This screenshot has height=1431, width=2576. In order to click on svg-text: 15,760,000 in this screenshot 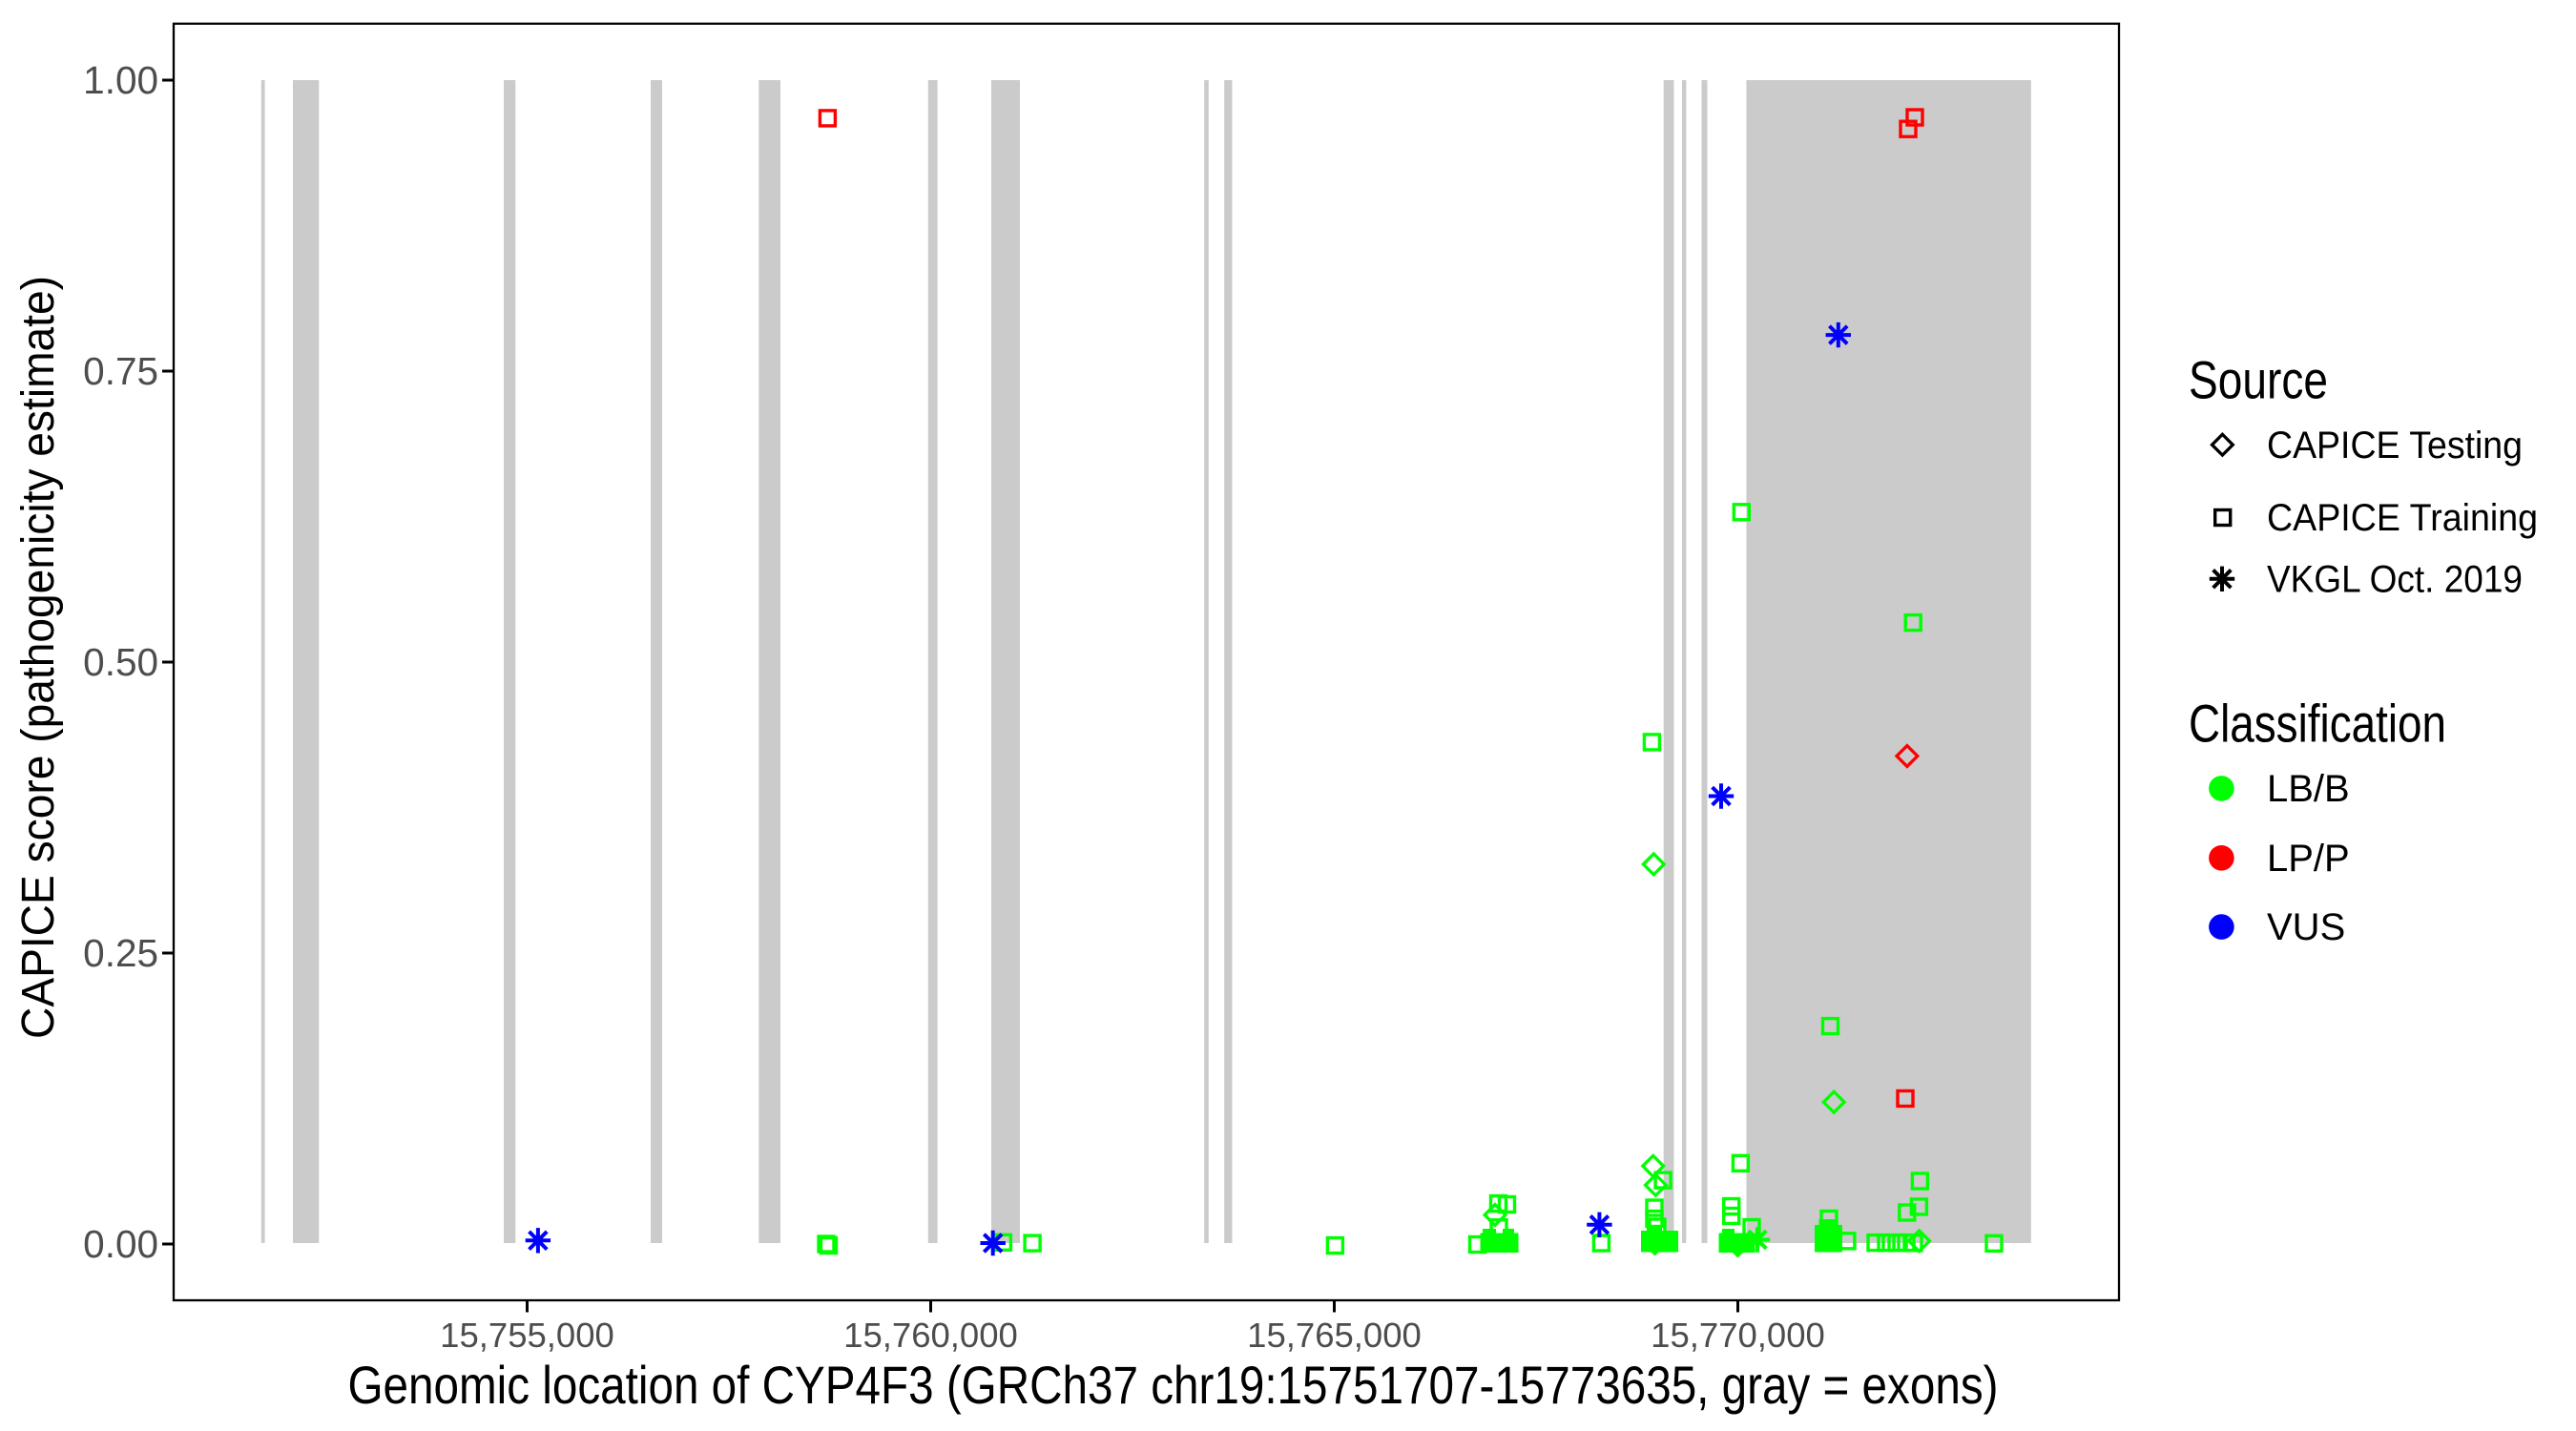, I will do `click(930, 1335)`.